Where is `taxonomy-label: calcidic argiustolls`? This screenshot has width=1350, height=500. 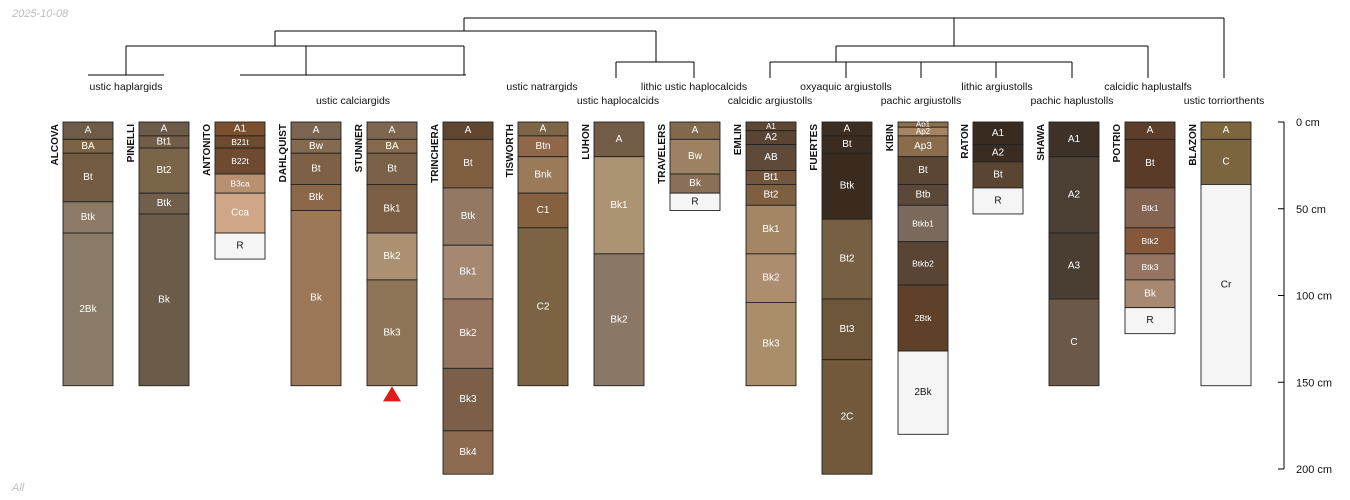 taxonomy-label: calcidic argiustolls is located at coordinates (770, 101).